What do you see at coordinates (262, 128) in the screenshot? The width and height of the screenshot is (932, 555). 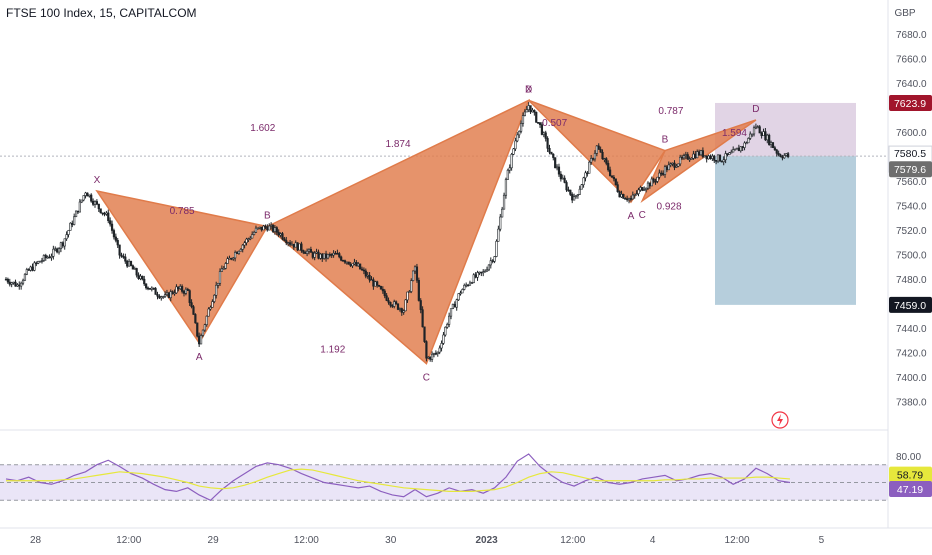 I see `ratio-label: 1.602` at bounding box center [262, 128].